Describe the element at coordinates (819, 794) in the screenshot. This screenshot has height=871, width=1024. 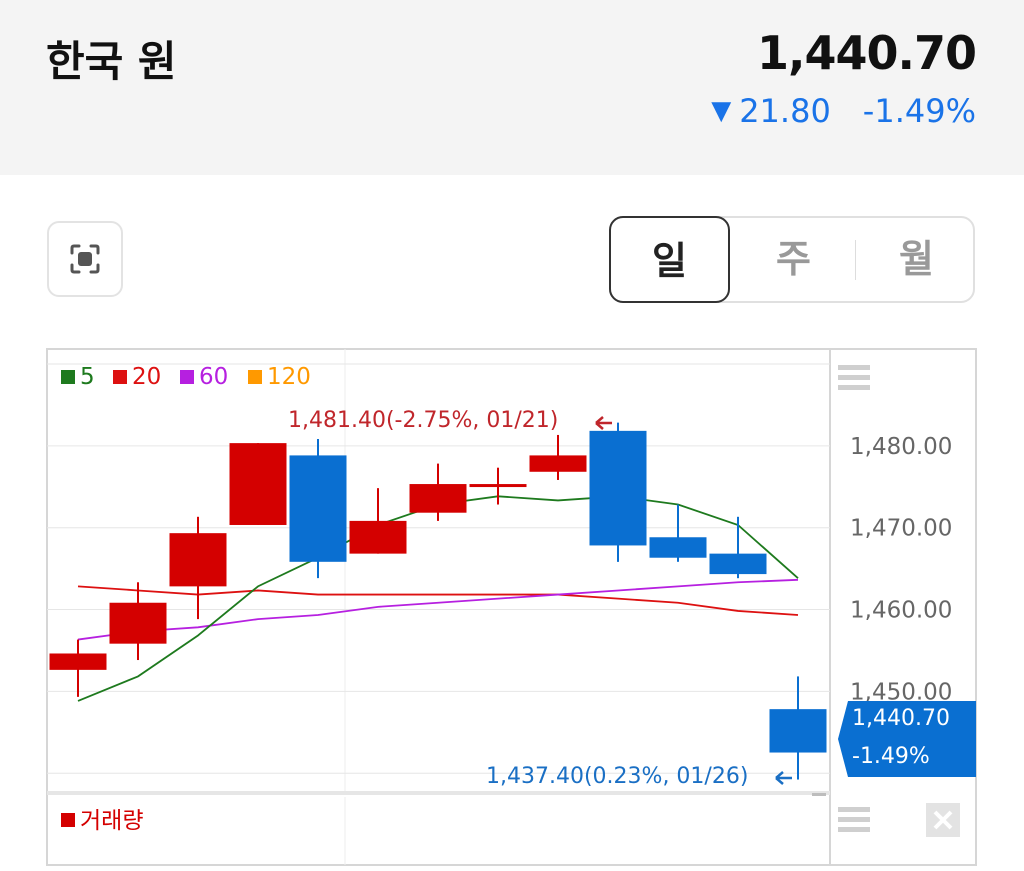
I see `pane-resize-handle` at that location.